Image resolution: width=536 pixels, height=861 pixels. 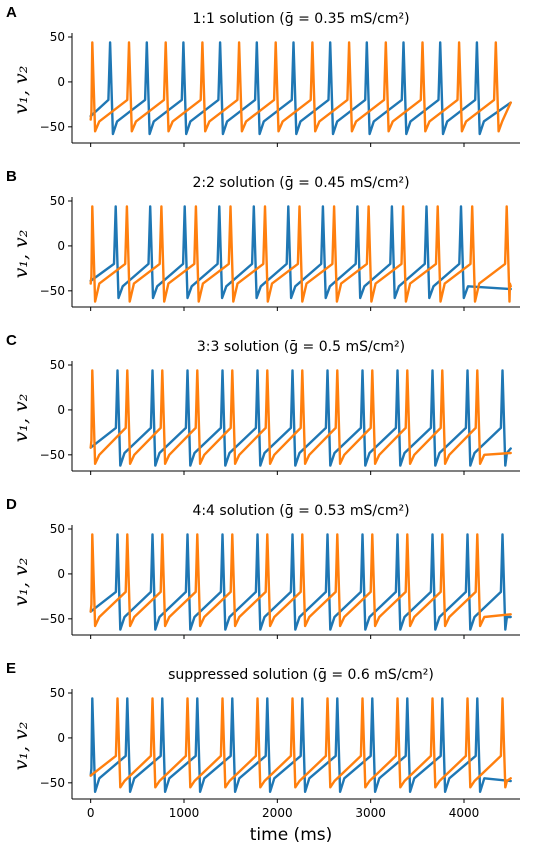 I want to click on x-tick-label: 1000, so click(x=184, y=813).